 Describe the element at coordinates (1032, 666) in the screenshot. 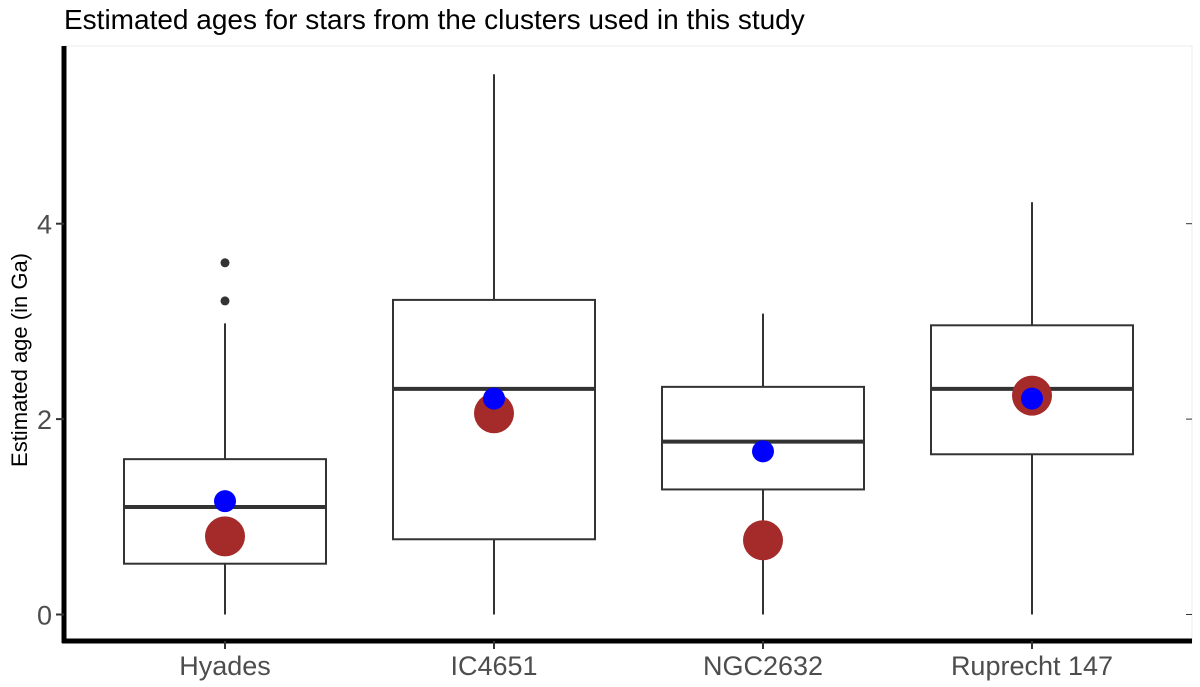

I see `x-tick-label: Ruprecht 147` at that location.